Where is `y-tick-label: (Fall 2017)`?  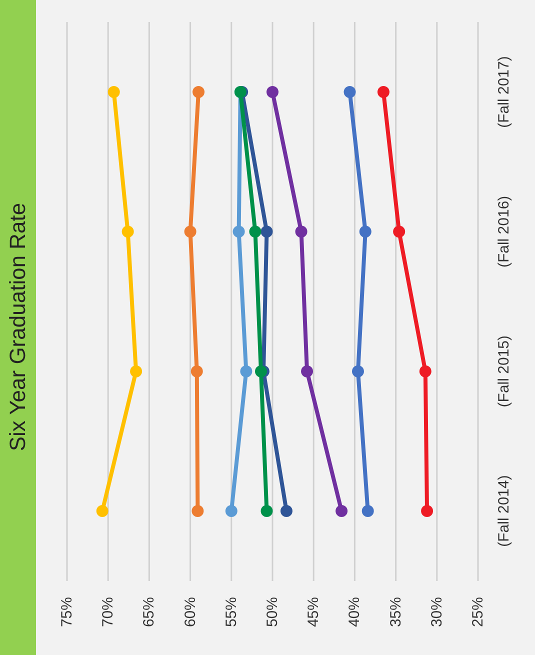
y-tick-label: (Fall 2017) is located at coordinates (504, 92).